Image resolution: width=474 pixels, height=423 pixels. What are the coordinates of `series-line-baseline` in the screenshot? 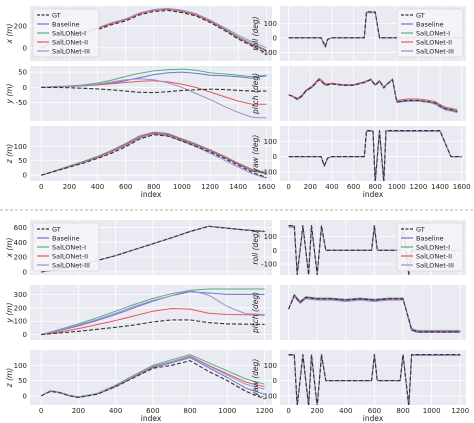 It's located at (374, 313).